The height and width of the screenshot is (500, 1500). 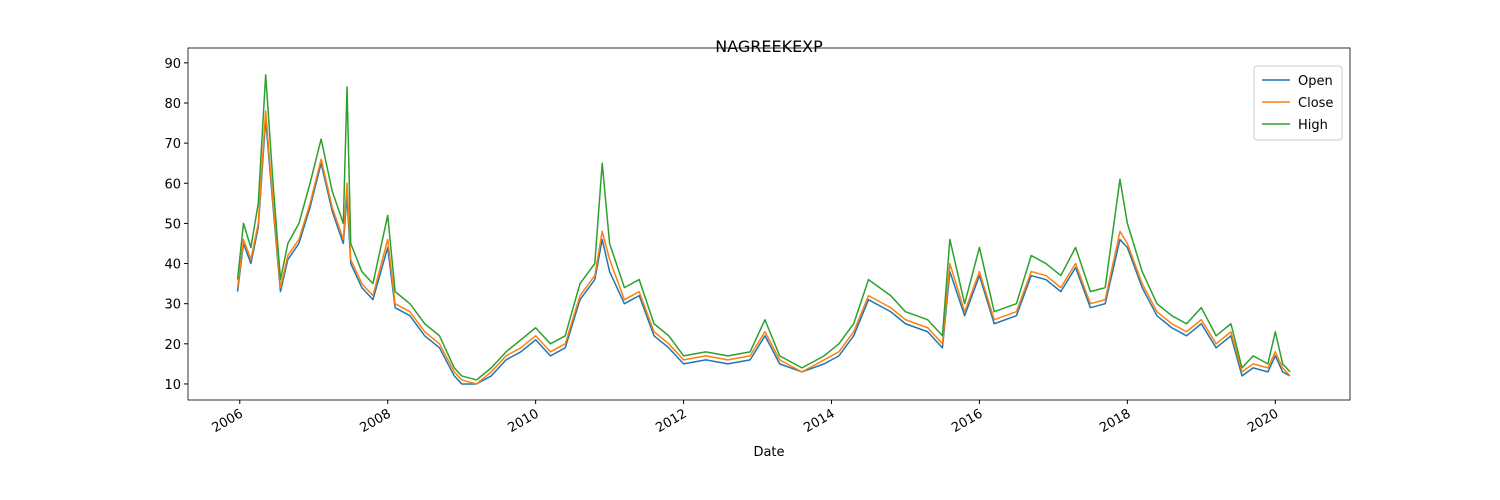 What do you see at coordinates (172, 64) in the screenshot?
I see `y-tick-label: 90` at bounding box center [172, 64].